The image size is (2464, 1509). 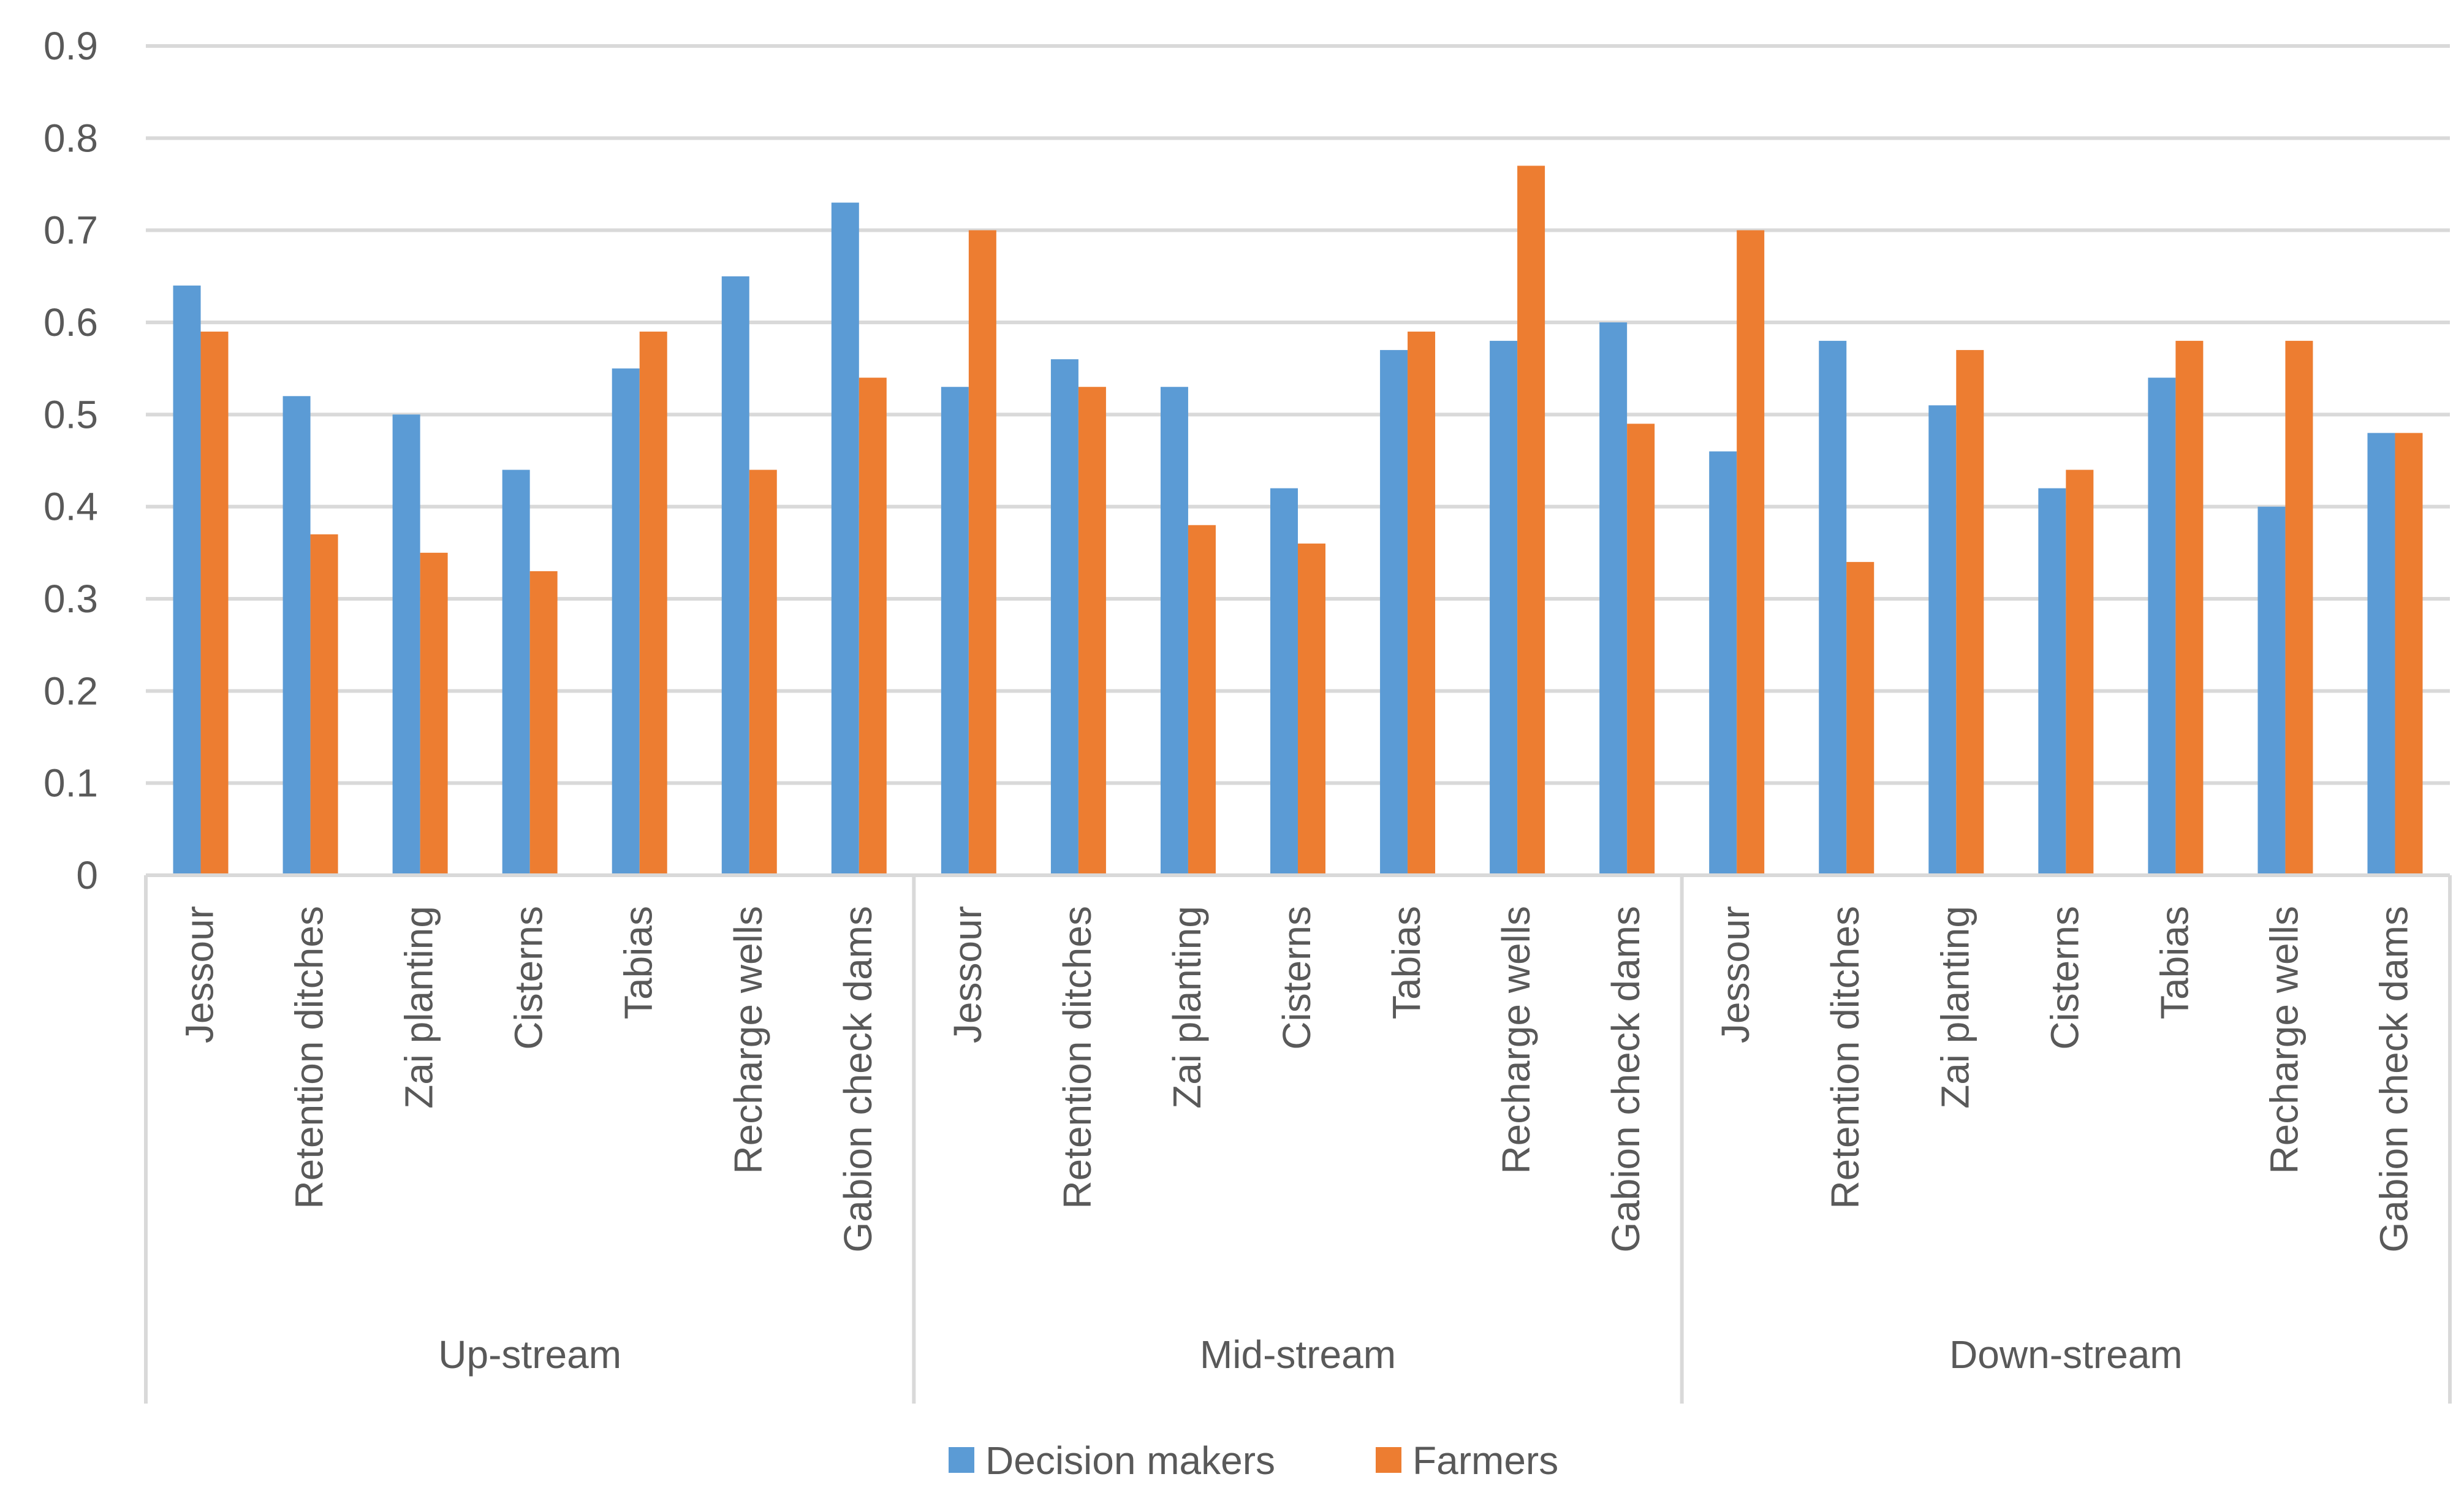 I want to click on legend-label: Farmers, so click(x=1485, y=1461).